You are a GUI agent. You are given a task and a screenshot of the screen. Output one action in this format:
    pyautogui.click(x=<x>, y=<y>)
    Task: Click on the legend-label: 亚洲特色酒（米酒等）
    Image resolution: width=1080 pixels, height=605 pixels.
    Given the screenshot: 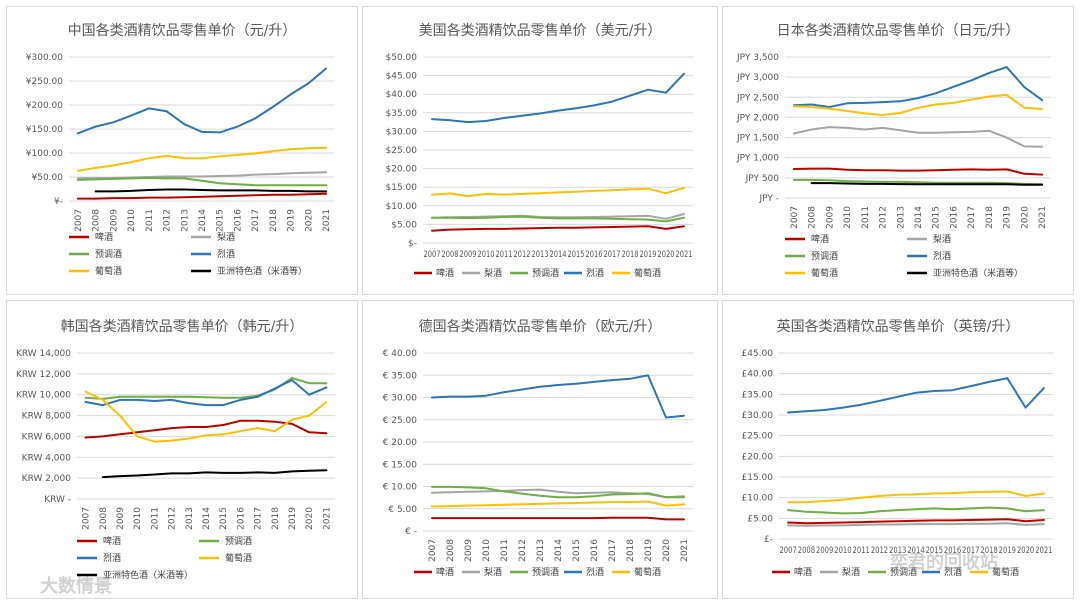 What is the action you would take?
    pyautogui.click(x=978, y=273)
    